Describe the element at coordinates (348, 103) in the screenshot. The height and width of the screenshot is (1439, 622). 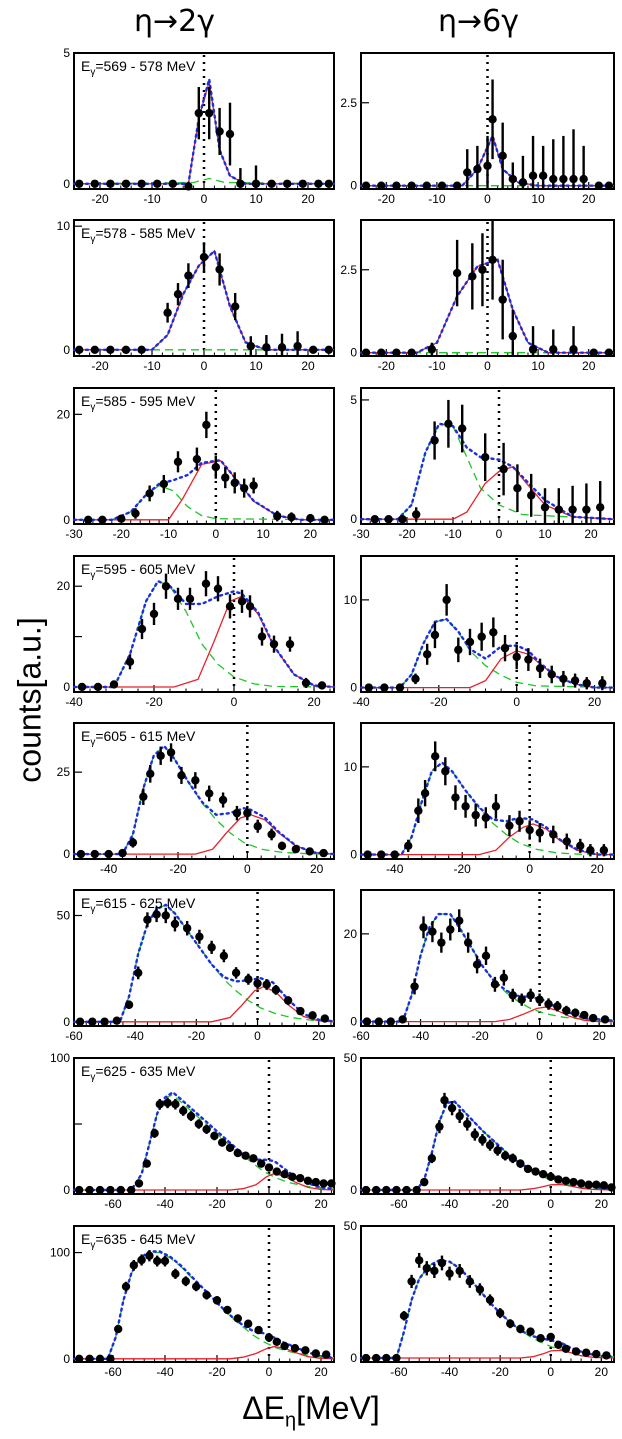
I see `y-tick-label: 2.5` at that location.